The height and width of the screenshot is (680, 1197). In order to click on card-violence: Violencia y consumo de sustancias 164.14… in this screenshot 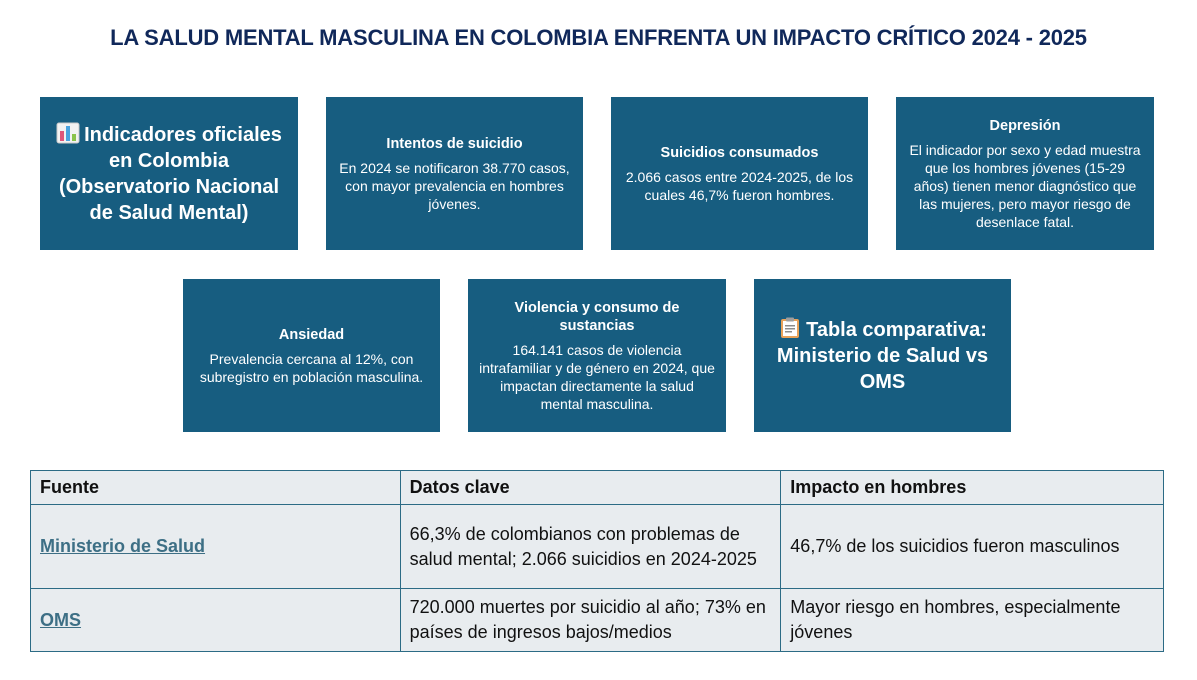, I will do `click(597, 355)`.